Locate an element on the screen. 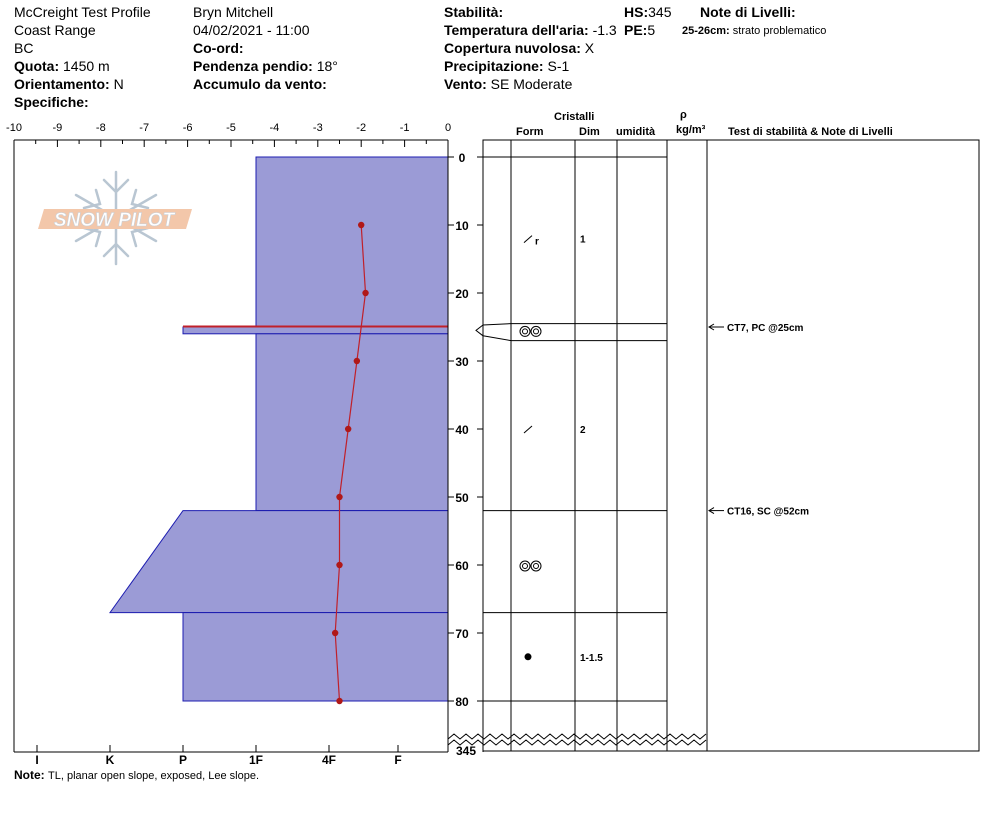 Image resolution: width=994 pixels, height=840 pixels. hs-label: HS: is located at coordinates (636, 12).